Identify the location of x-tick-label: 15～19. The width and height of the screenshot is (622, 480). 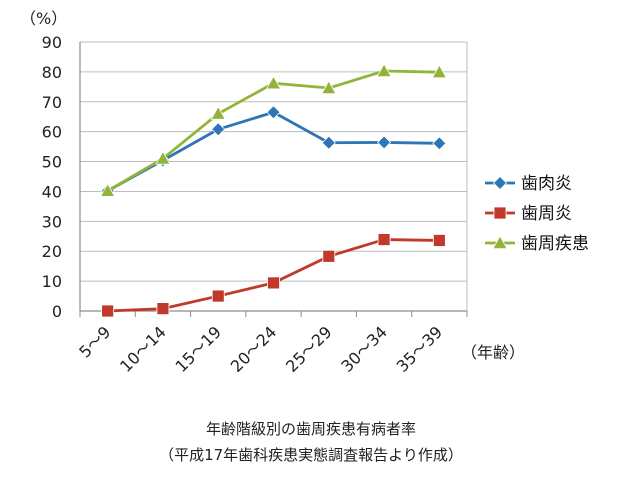
(198, 349).